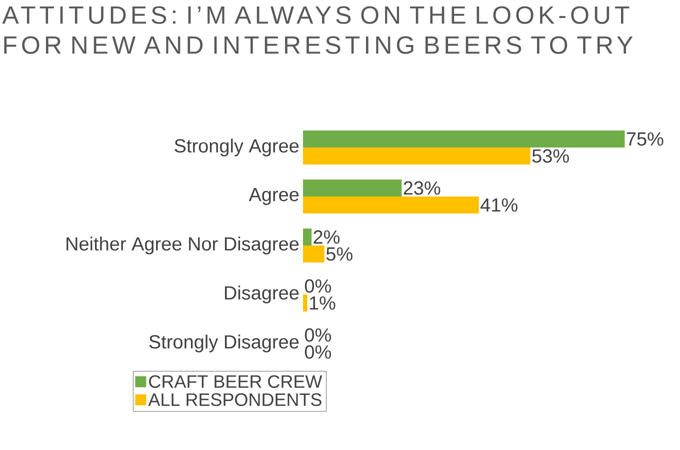 This screenshot has width=680, height=450. What do you see at coordinates (236, 147) in the screenshot?
I see `y-tick-label: Strongly Agree` at bounding box center [236, 147].